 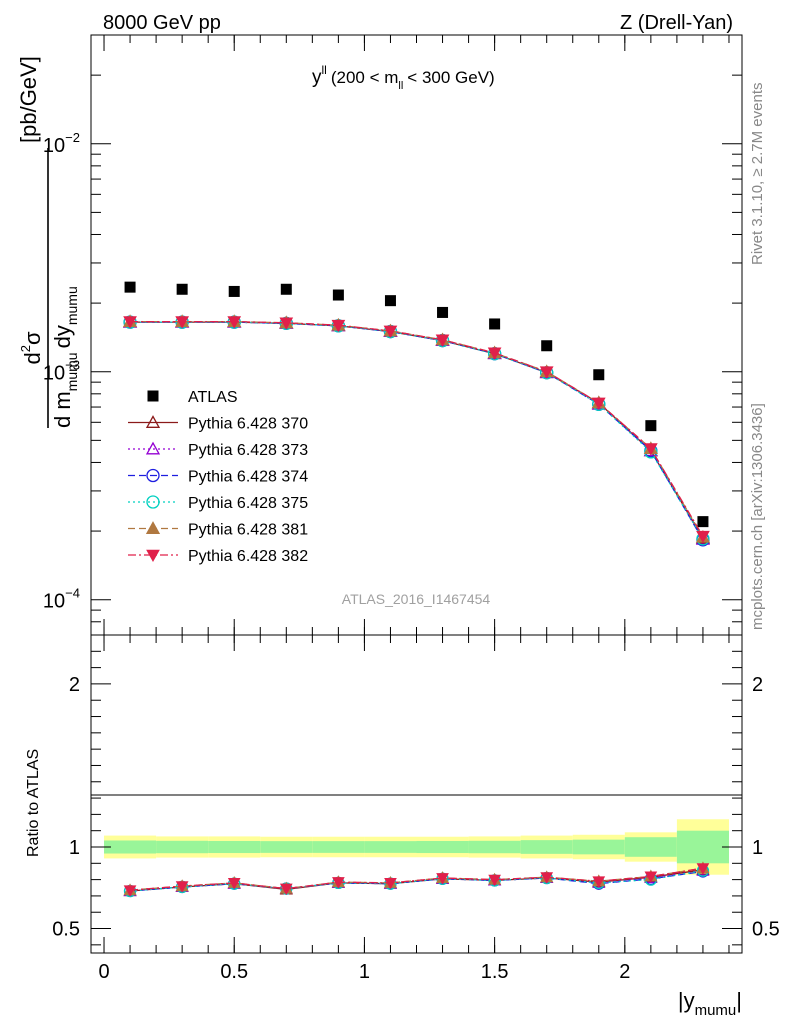 What do you see at coordinates (248, 450) in the screenshot?
I see `legend-label-p373: Pythia 6.428 373` at bounding box center [248, 450].